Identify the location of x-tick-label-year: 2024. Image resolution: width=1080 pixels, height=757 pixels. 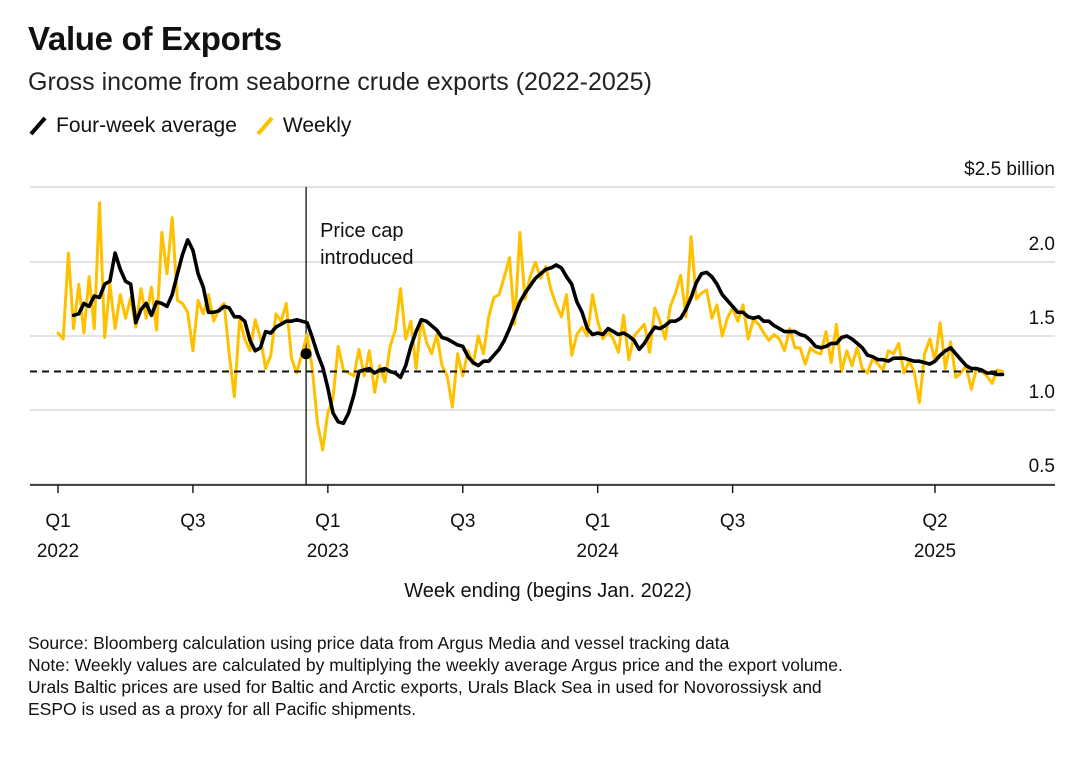
(598, 551).